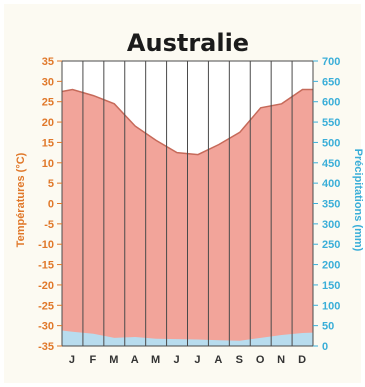  I want to click on temperature-tick-label: 5, so click(51, 184).